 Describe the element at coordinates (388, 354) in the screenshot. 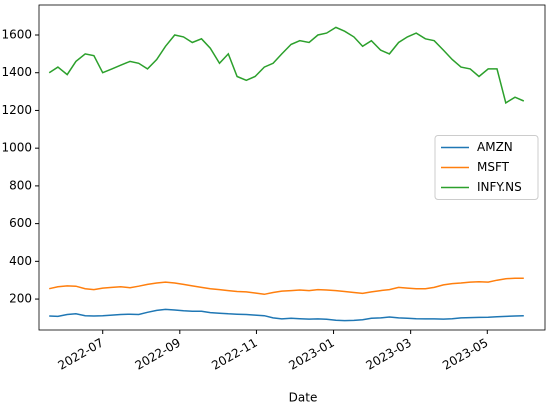

I see `x-tick-label: 2023-03` at that location.